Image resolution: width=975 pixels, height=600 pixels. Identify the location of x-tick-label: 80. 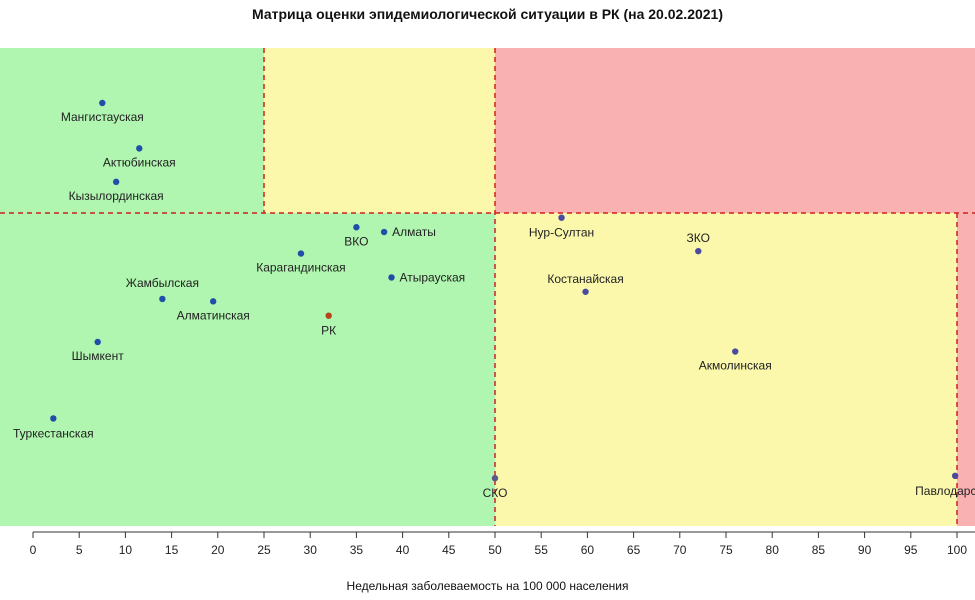
(773, 550).